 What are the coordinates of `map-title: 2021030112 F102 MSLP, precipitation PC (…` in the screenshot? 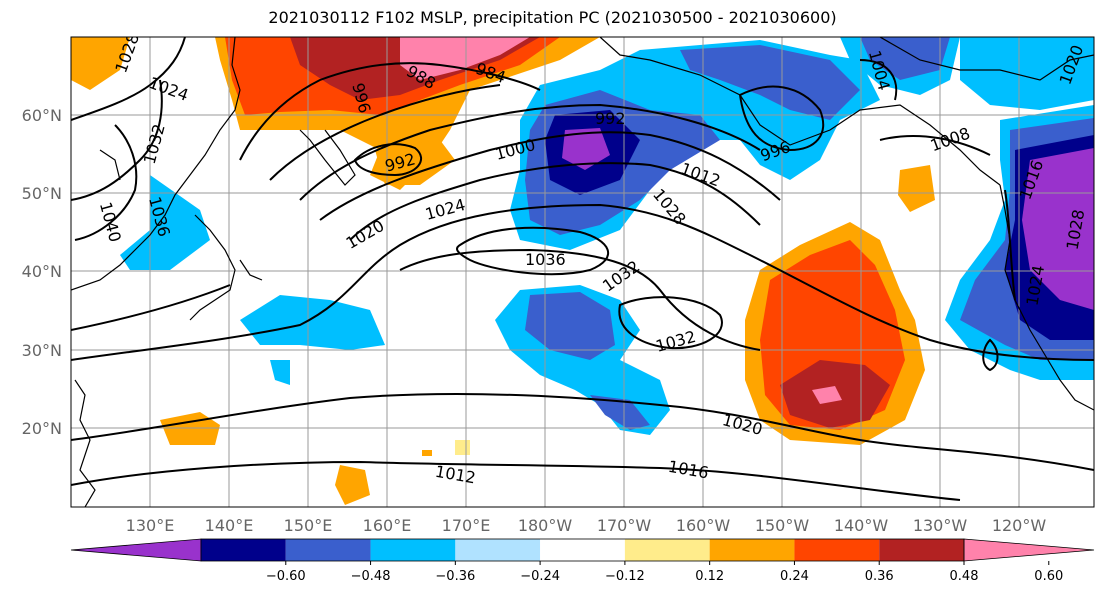 It's located at (552, 17).